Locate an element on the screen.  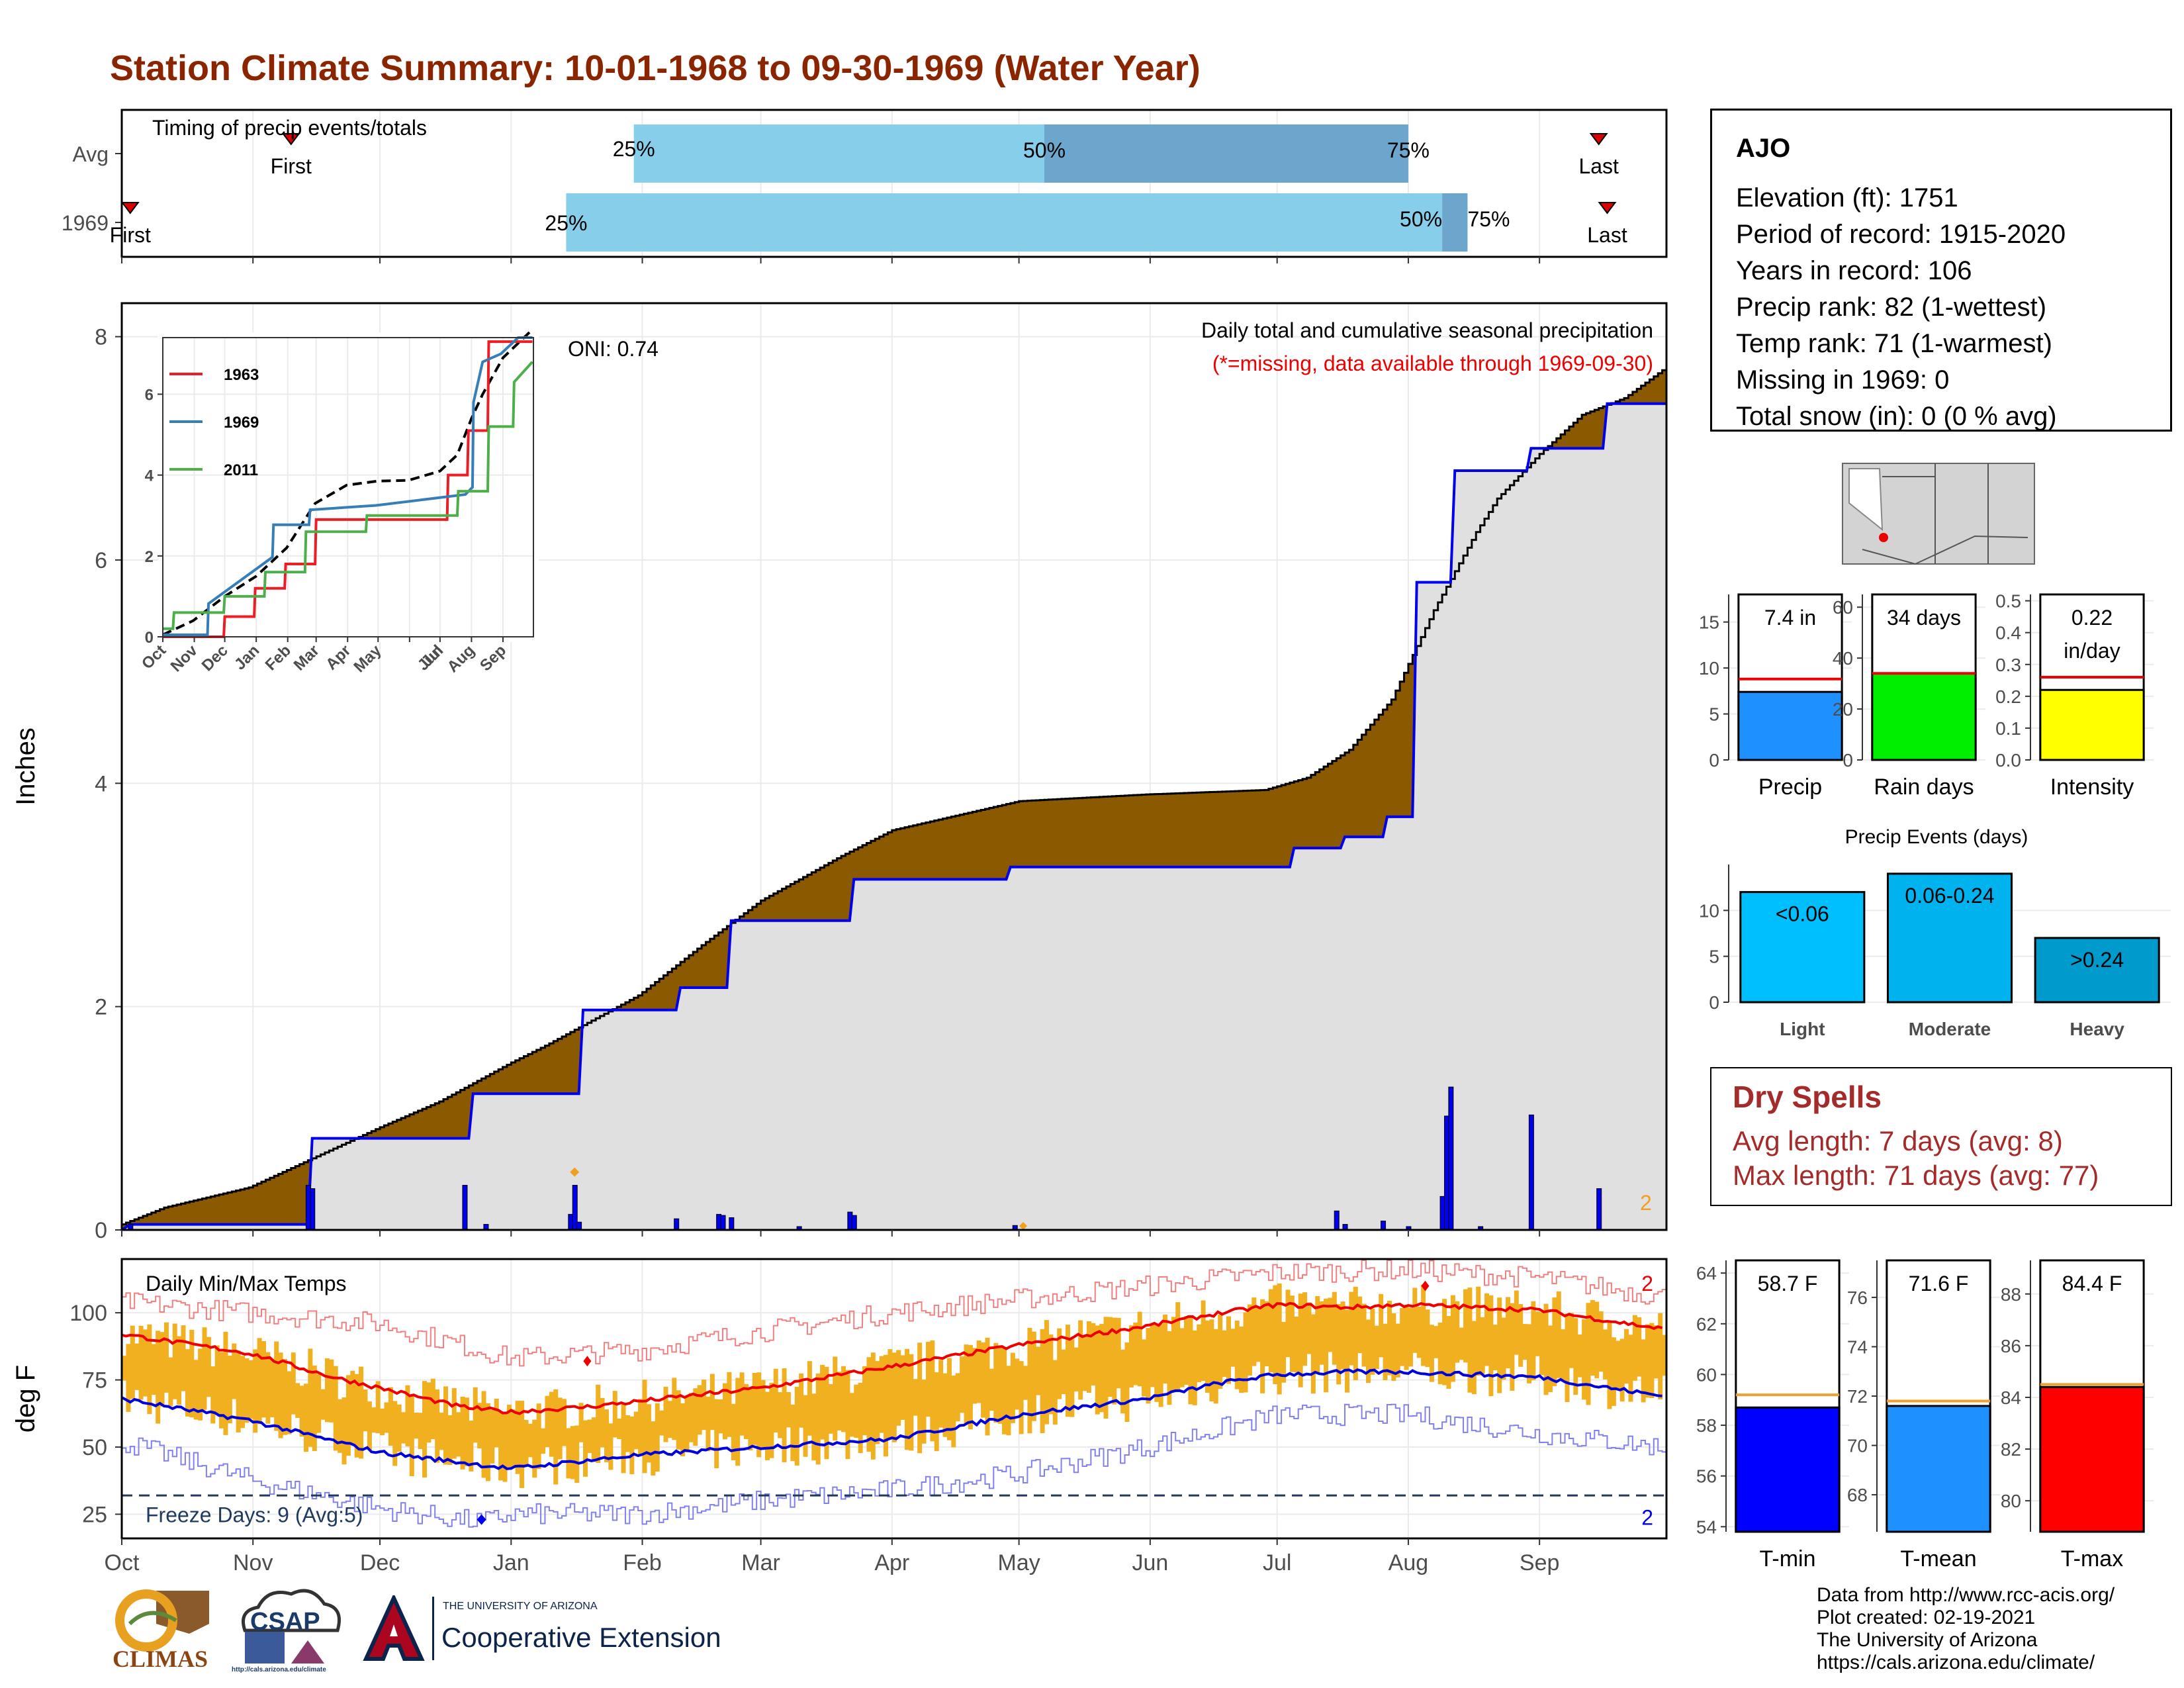
record-low-marker is located at coordinates (481, 1519).